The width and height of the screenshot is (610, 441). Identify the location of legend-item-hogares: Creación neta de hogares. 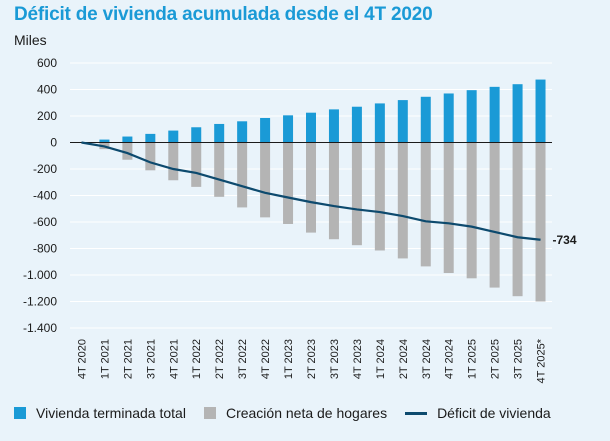
(295, 413).